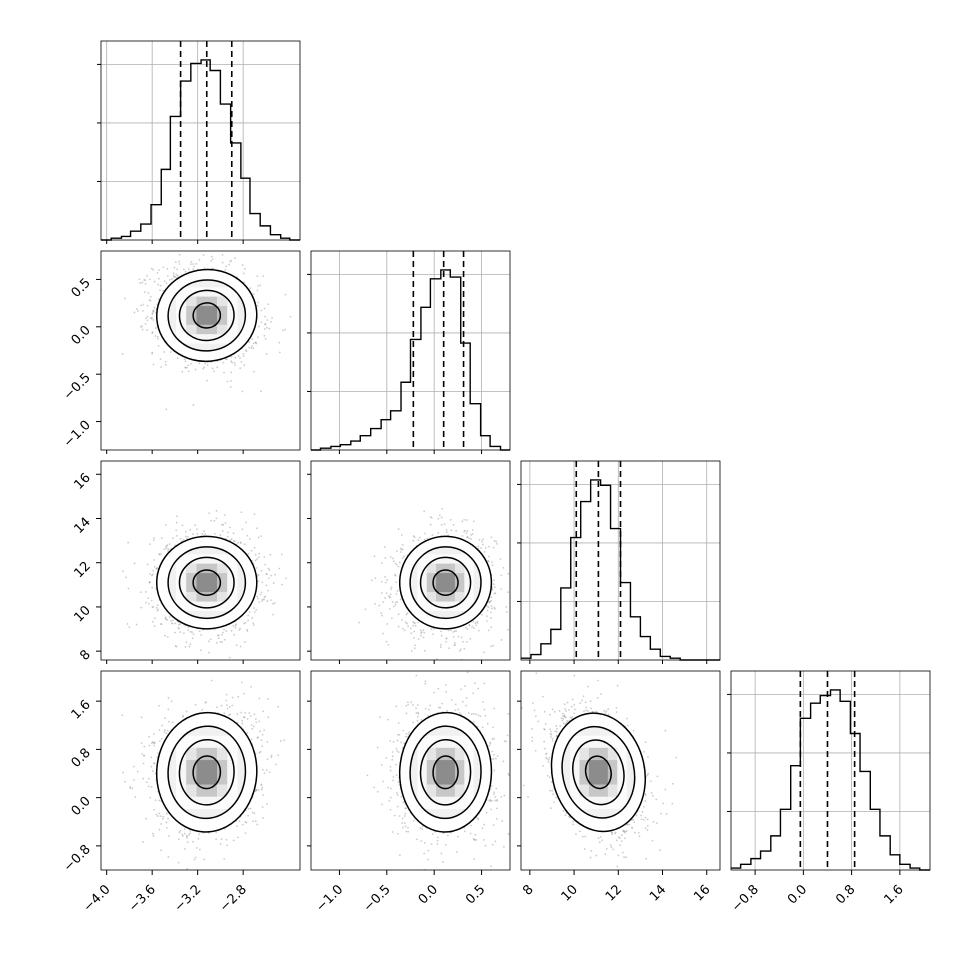 The image size is (970, 970). Describe the element at coordinates (203, 774) in the screenshot. I see `panel-content` at that location.